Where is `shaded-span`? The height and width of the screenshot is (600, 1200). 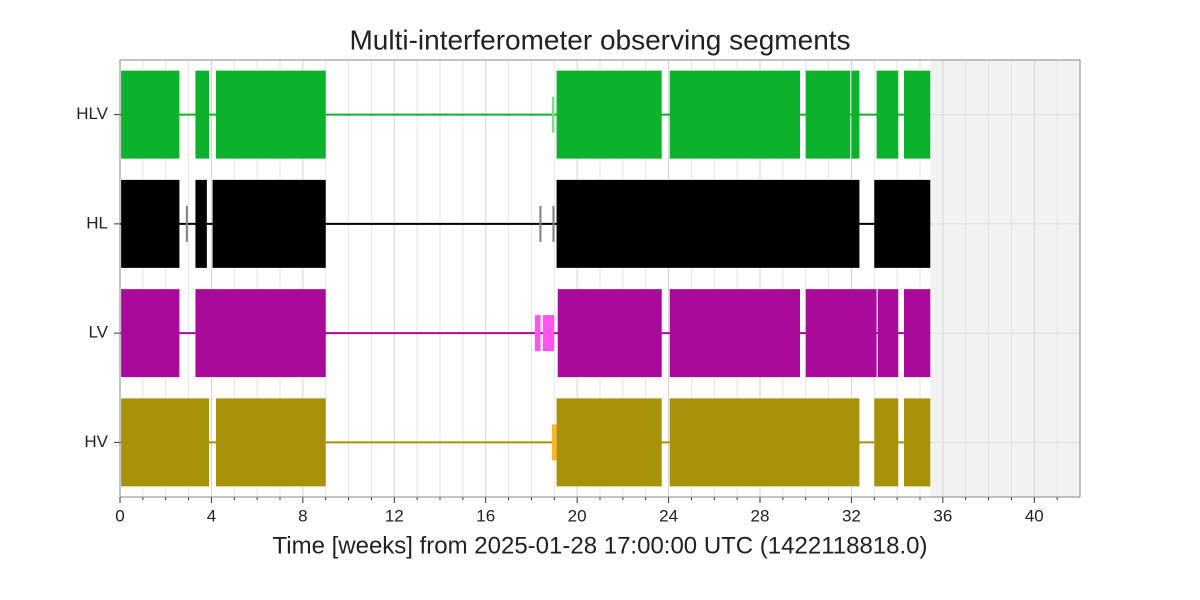 shaded-span is located at coordinates (1005, 278).